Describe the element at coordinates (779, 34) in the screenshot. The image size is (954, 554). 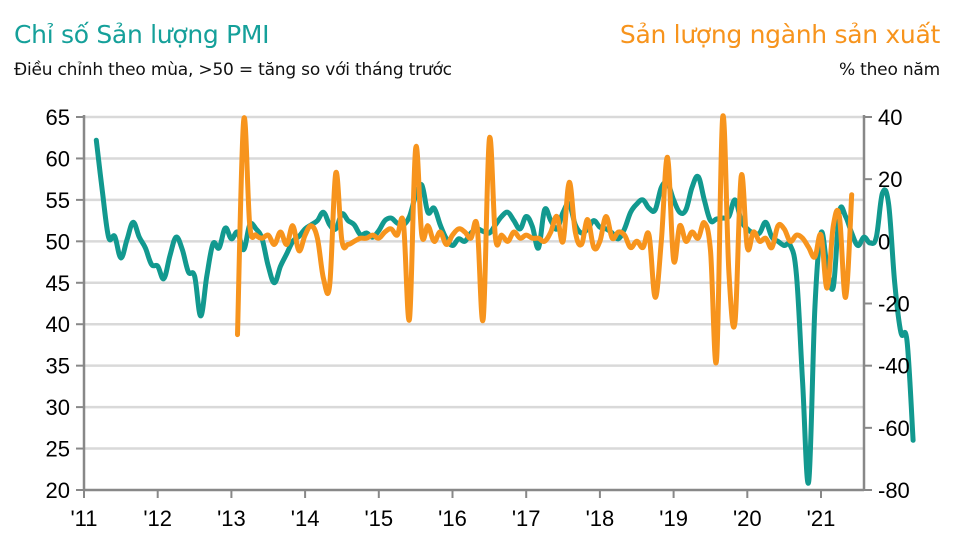
I see `chart-title-right: Sản lượng ngành sản xuất` at that location.